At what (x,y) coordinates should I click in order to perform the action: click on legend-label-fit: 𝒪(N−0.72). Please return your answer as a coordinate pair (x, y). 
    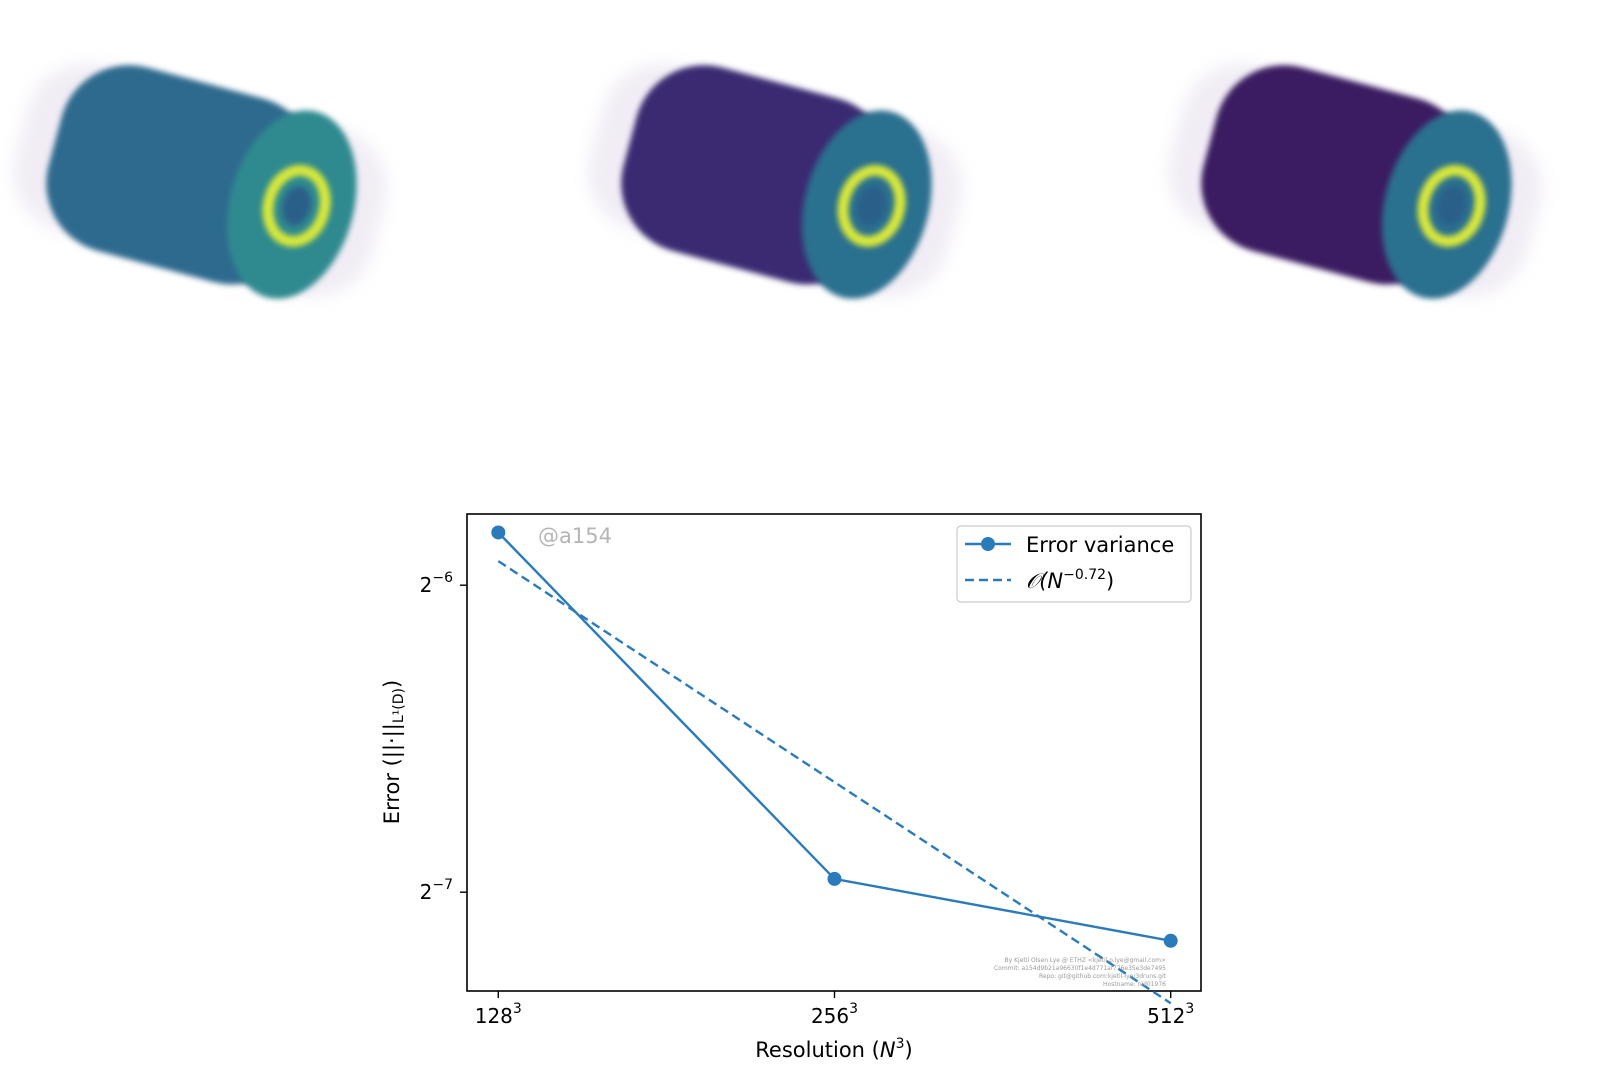
    Looking at the image, I should click on (1070, 580).